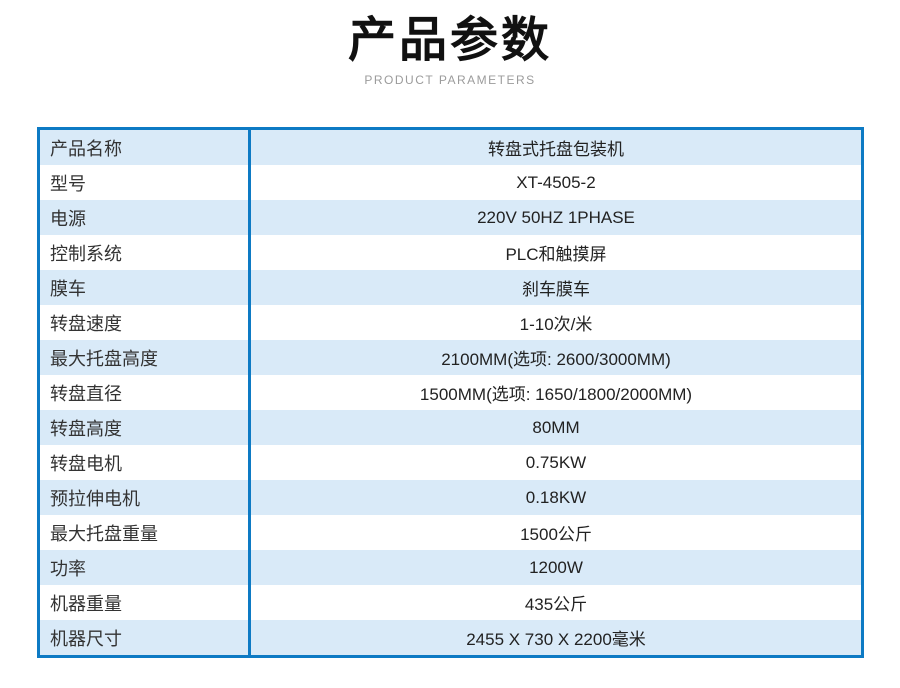 The width and height of the screenshot is (900, 688). What do you see at coordinates (556, 149) in the screenshot?
I see `spec-value: 转盘式托盘包装机` at bounding box center [556, 149].